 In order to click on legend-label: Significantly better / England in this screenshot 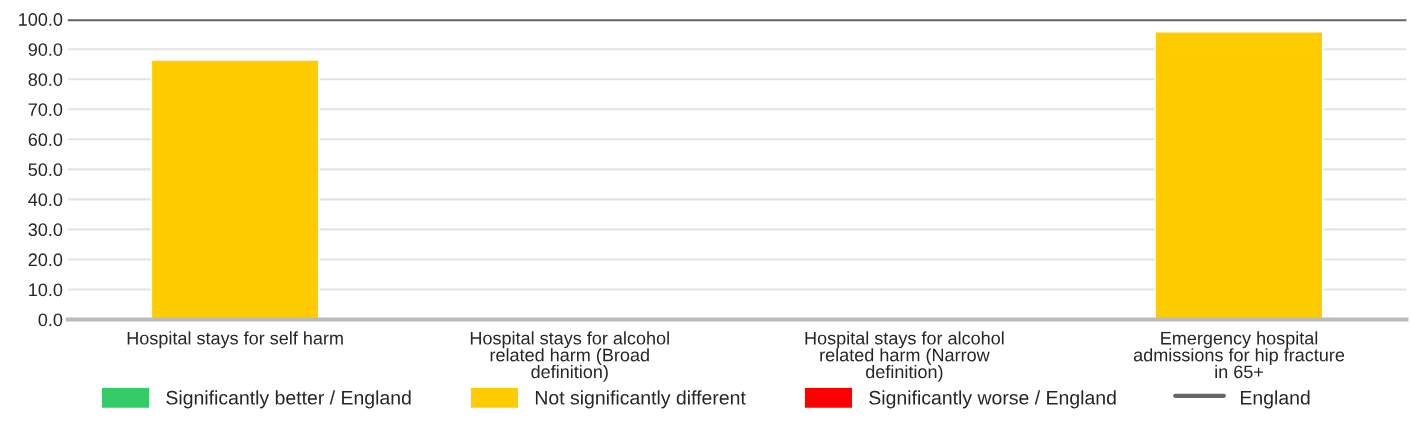, I will do `click(288, 399)`.